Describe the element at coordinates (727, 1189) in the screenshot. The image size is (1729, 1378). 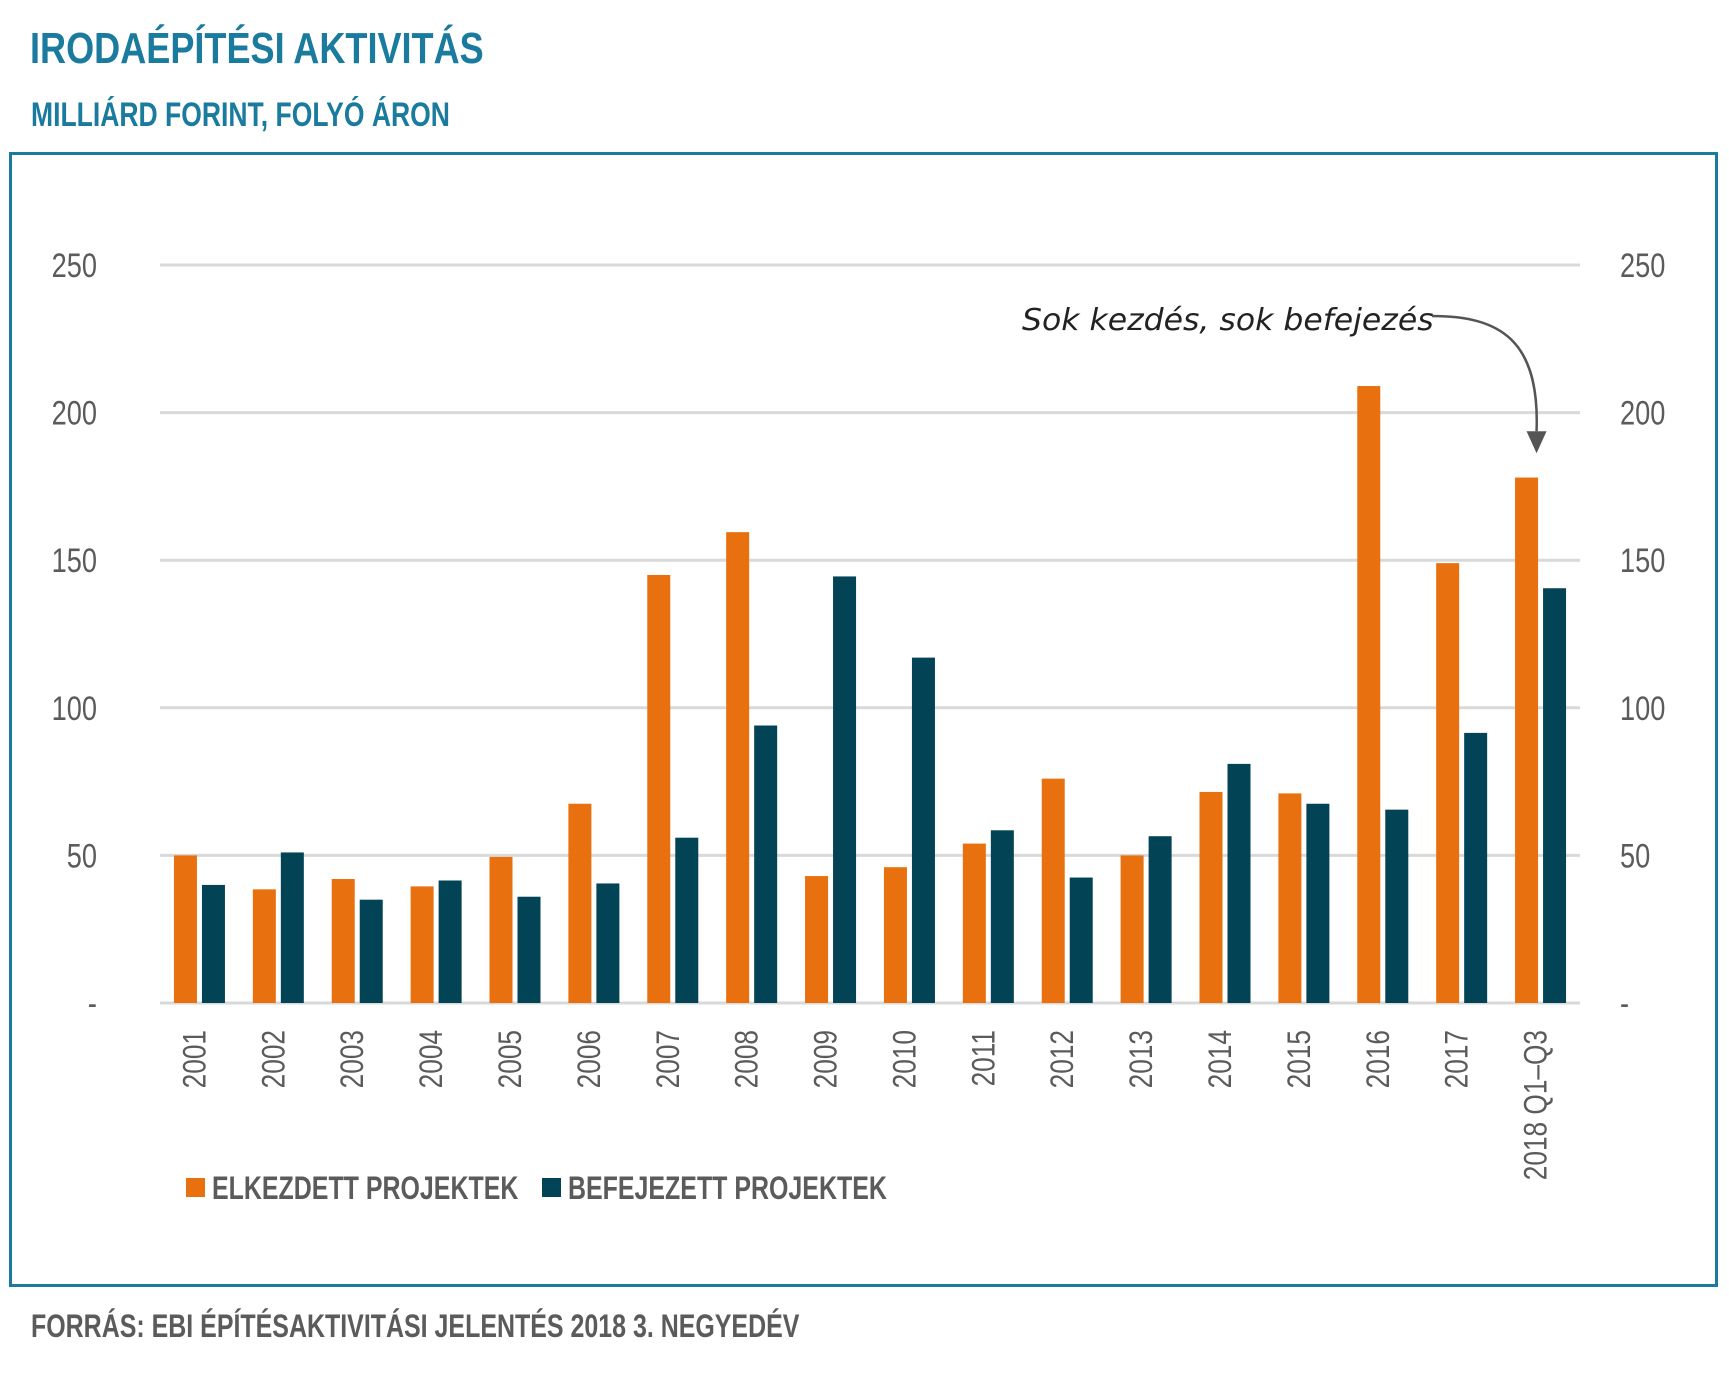
I see `legend-label-completed: BEFEJEZETT PROJEKTEK` at that location.